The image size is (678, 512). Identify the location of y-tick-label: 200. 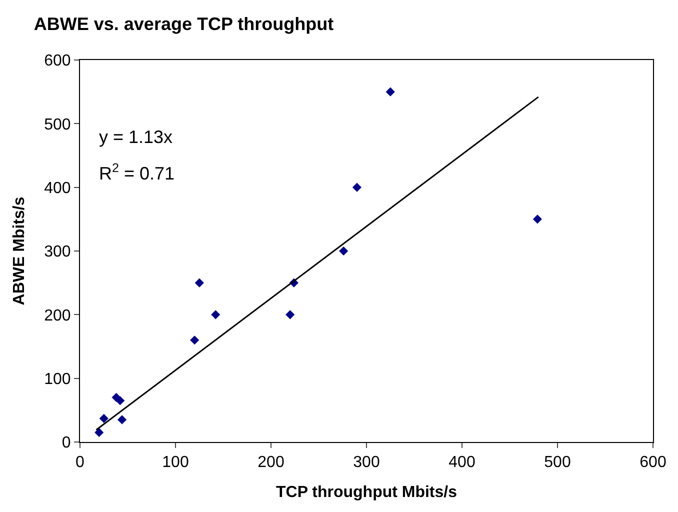
(57, 315).